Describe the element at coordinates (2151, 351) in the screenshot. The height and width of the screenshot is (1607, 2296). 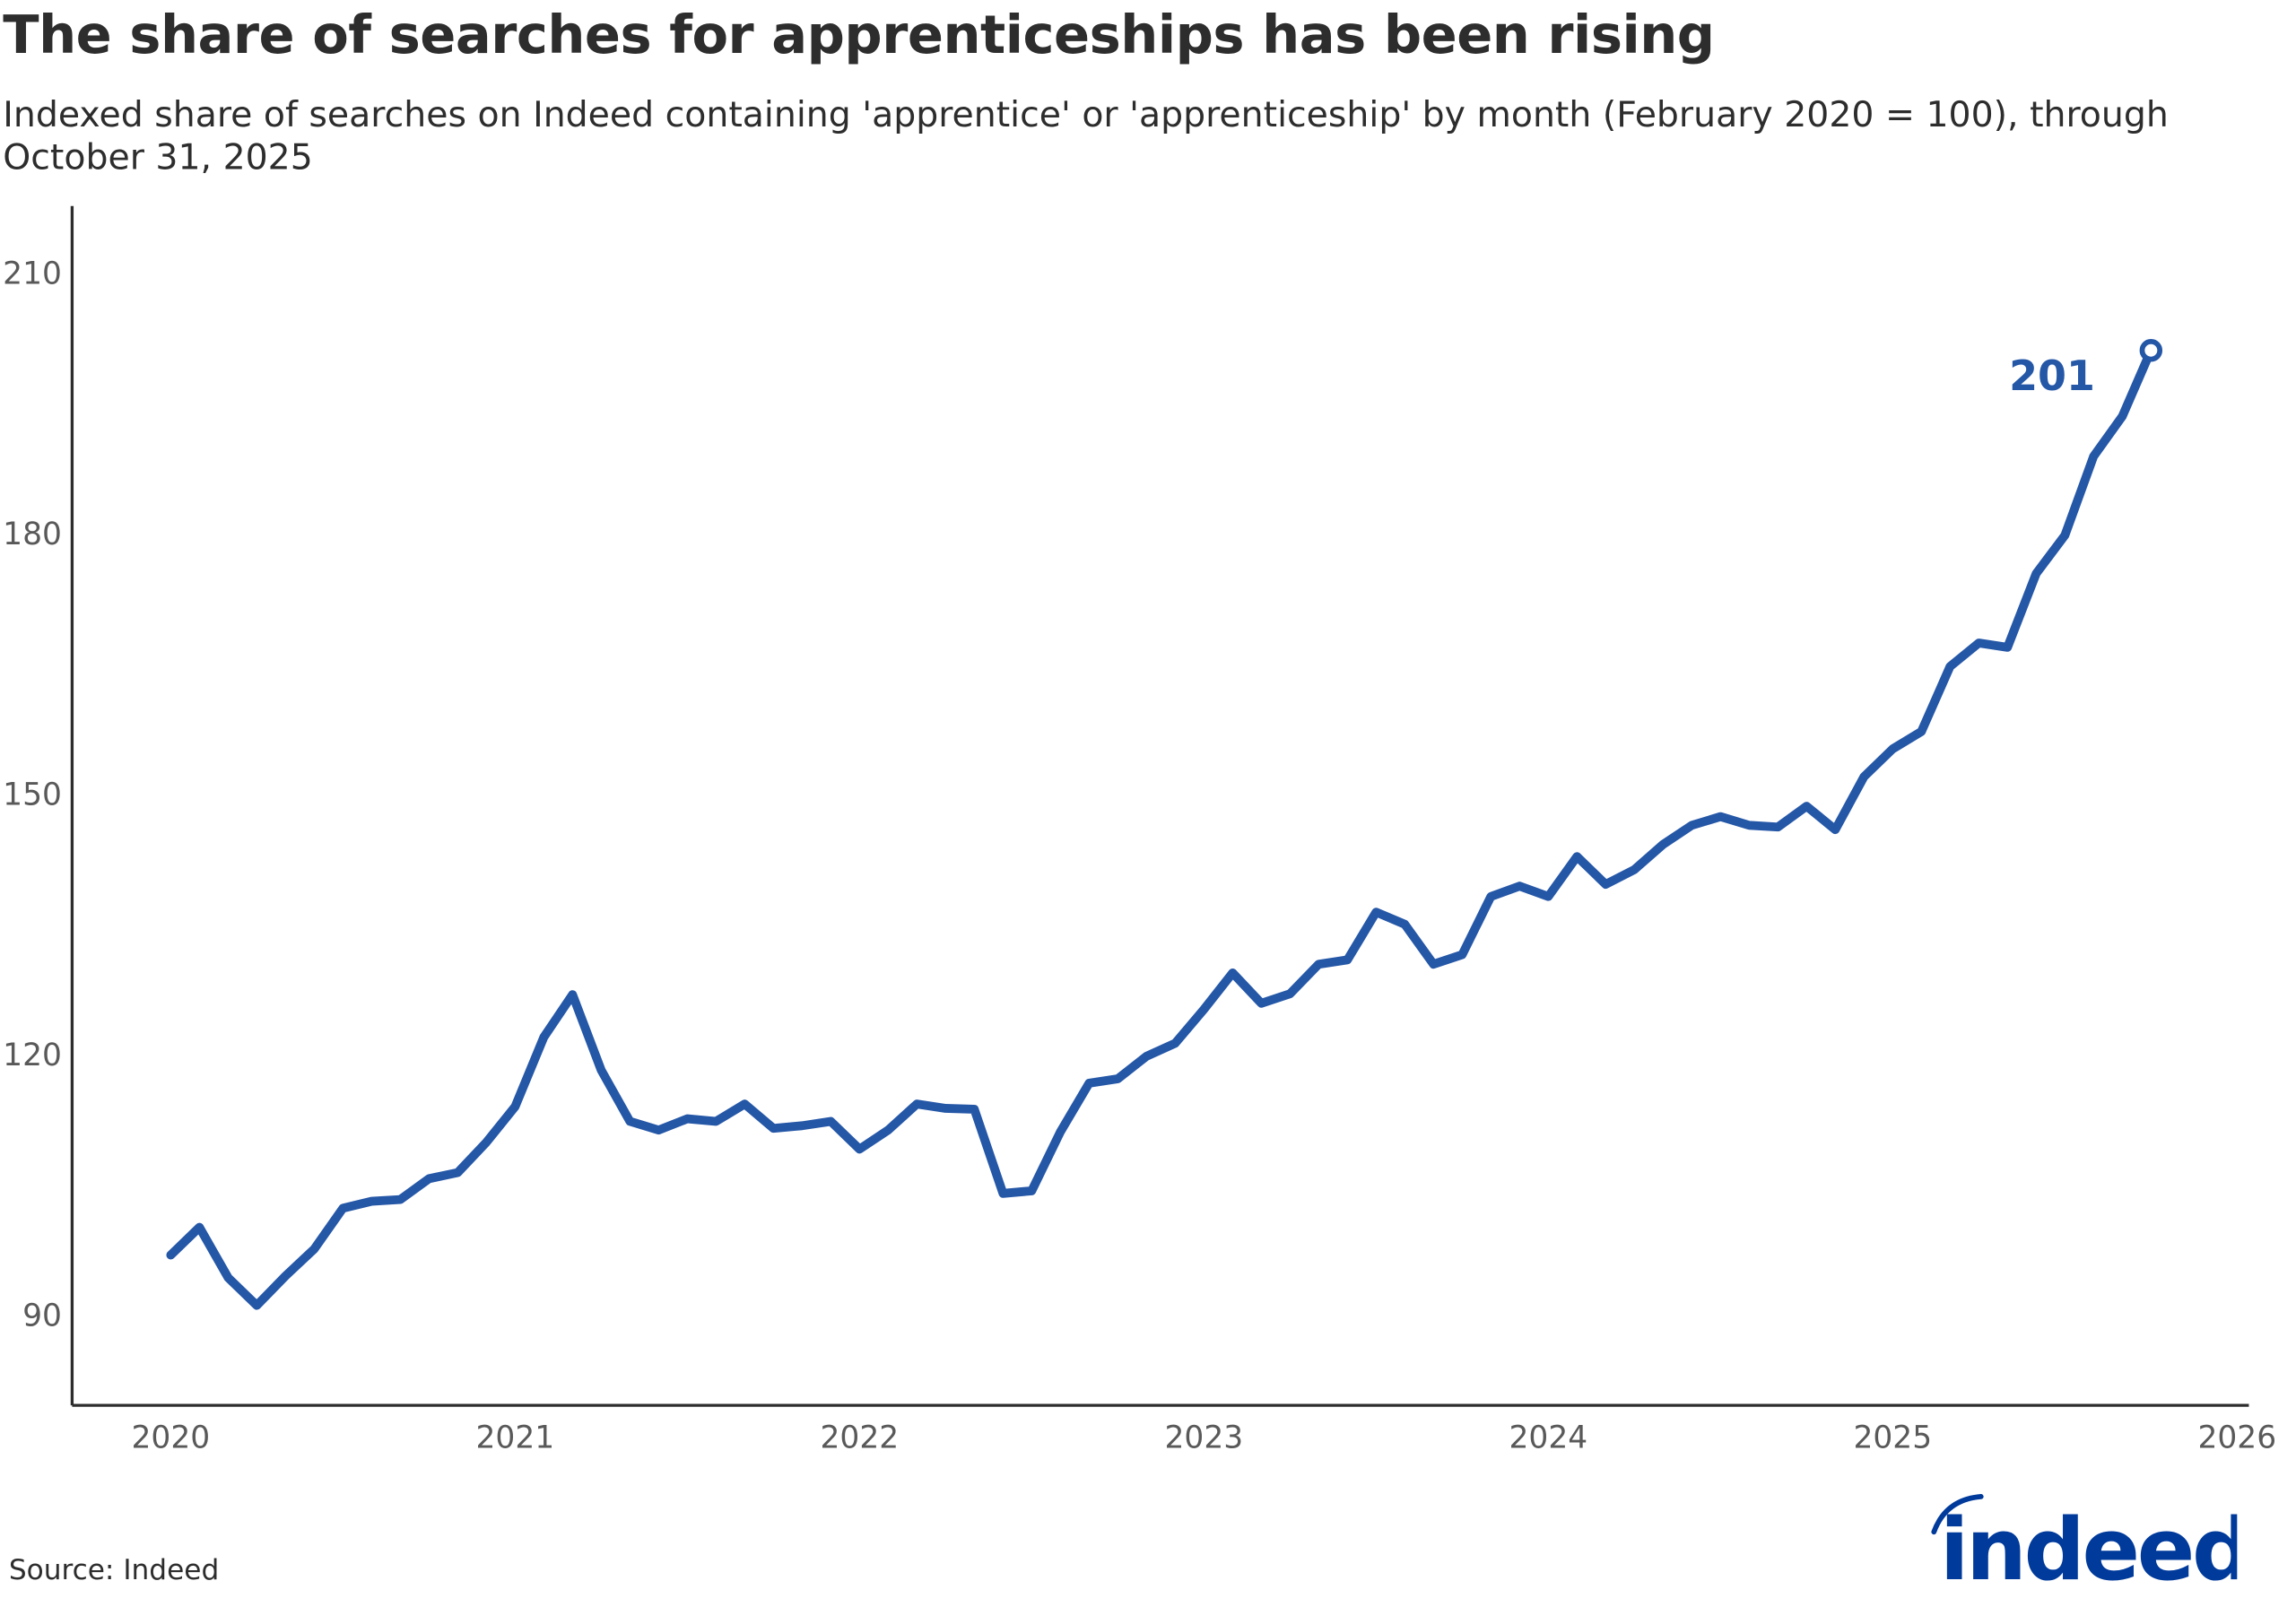
I see `end-point-marker` at that location.